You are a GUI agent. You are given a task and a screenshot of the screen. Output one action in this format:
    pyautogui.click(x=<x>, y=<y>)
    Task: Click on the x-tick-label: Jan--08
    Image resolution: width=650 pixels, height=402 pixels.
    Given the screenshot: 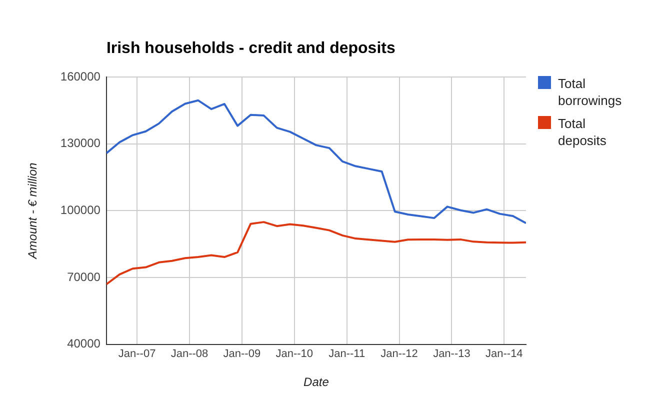 What is the action you would take?
    pyautogui.click(x=189, y=354)
    